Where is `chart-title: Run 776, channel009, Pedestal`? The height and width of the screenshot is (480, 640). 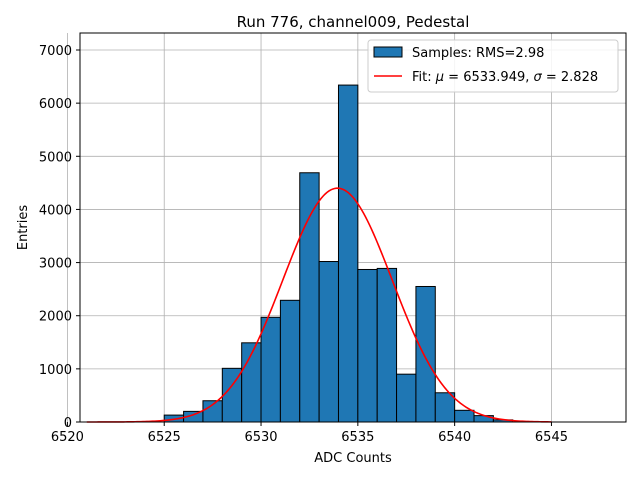 chart-title: Run 776, channel009, Pedestal is located at coordinates (353, 22).